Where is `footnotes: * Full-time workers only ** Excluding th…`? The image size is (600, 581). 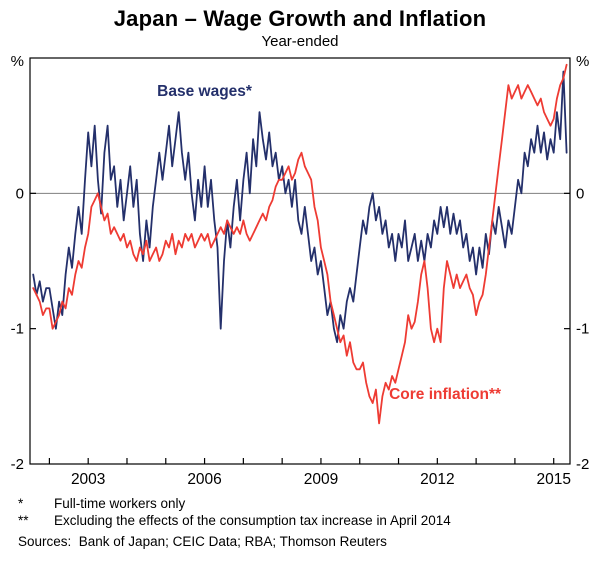
footnotes: * Full-time workers only ** Excluding th… is located at coordinates (309, 512).